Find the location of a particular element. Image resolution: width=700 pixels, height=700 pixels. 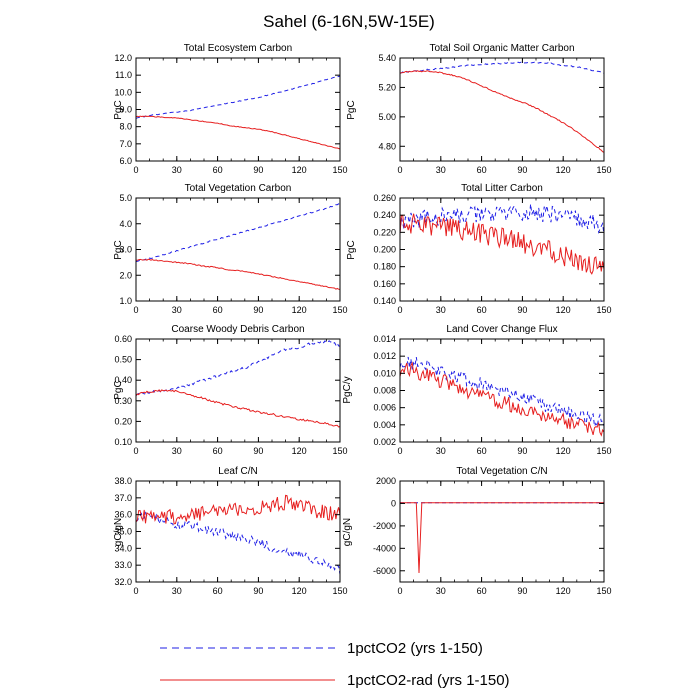

legend-label-1pctco2-rad: 1pctCO2-rad (yrs 1-150) is located at coordinates (428, 680).